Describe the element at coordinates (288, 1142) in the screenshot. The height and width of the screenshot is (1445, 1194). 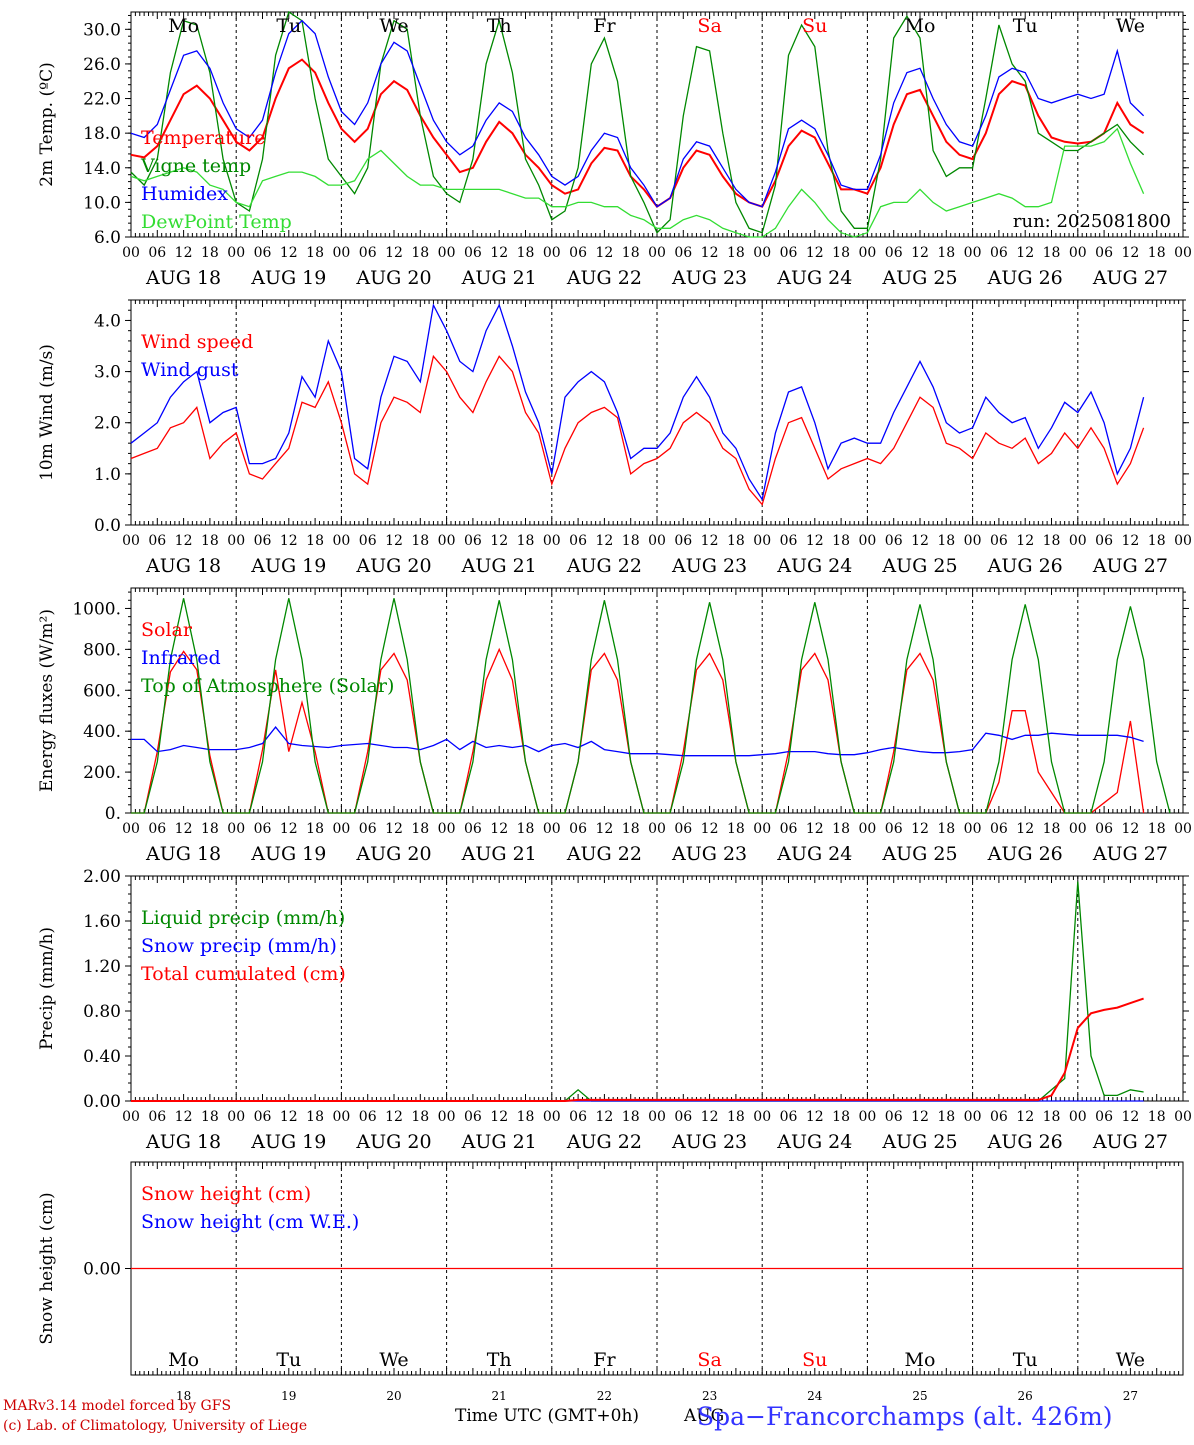
I see `date-label: AUG 19` at that location.